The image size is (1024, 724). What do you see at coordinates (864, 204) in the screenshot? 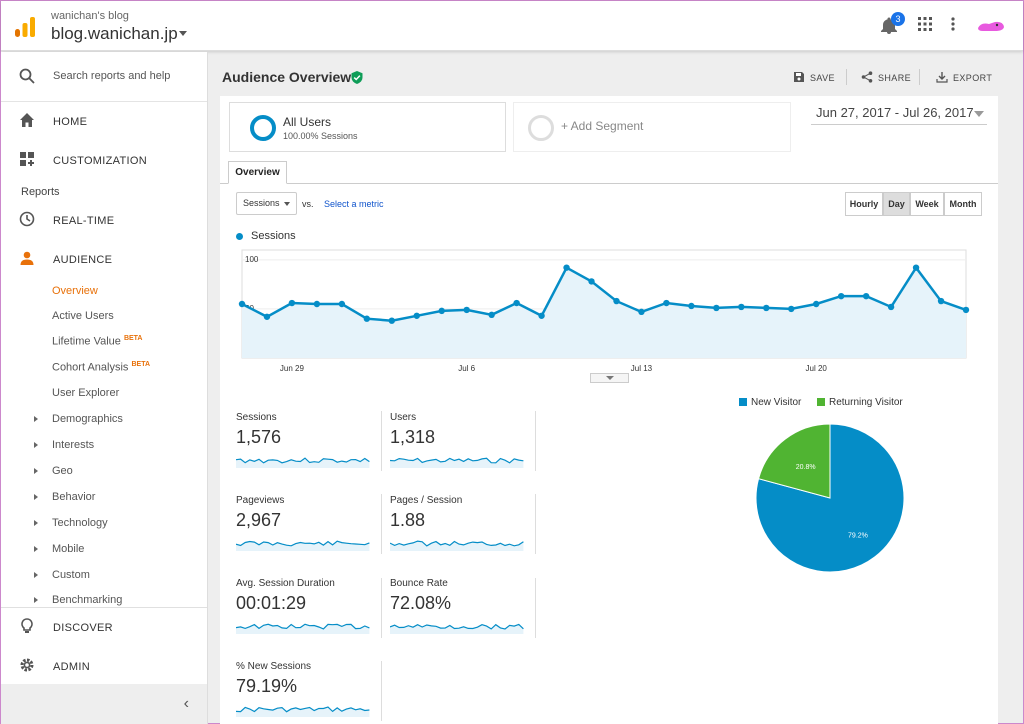
I see `granularity-hourly: Hourly` at bounding box center [864, 204].